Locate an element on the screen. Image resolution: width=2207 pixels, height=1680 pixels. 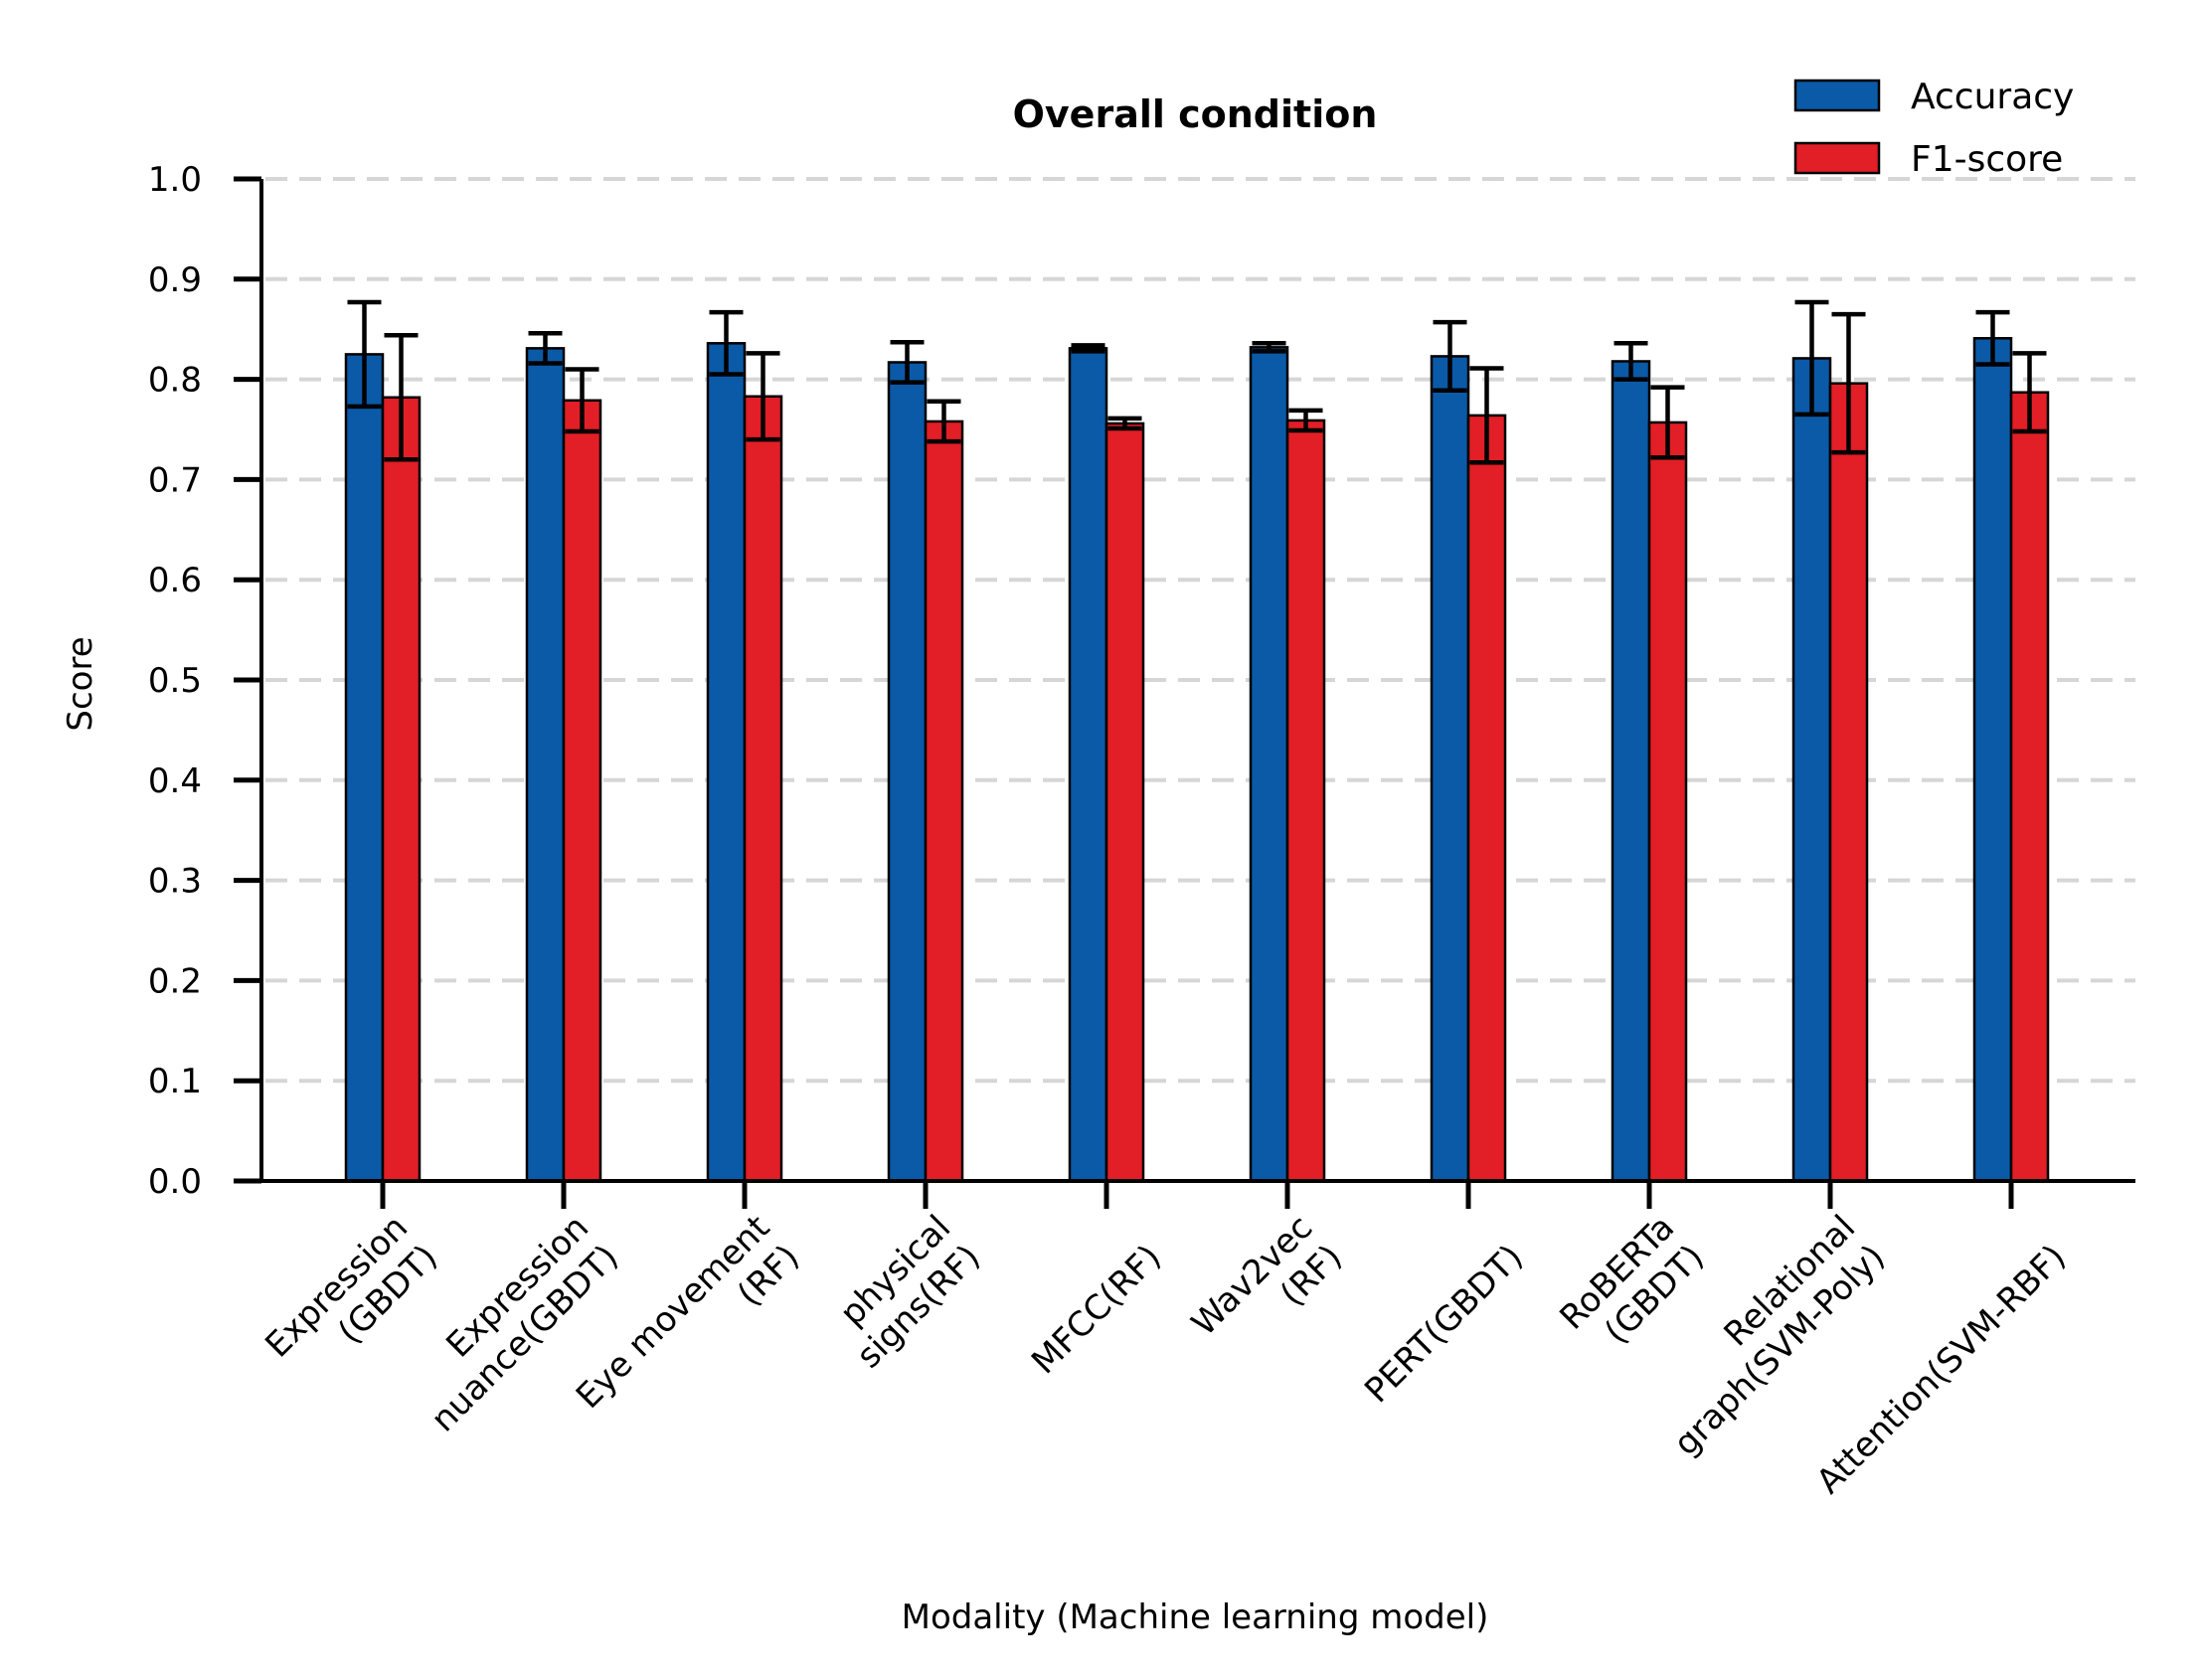
y-tick-label: 0.3 is located at coordinates (175, 882).